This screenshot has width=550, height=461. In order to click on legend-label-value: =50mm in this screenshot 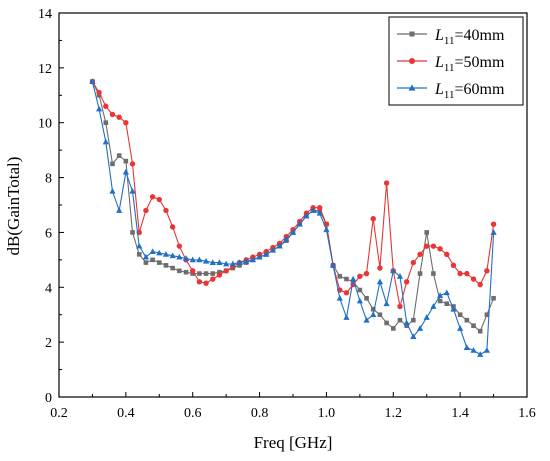, I will do `click(480, 62)`.